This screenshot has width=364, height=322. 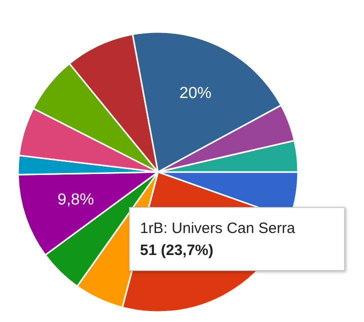 What do you see at coordinates (218, 229) in the screenshot?
I see `text: 1rB: Univers Can Serra` at bounding box center [218, 229].